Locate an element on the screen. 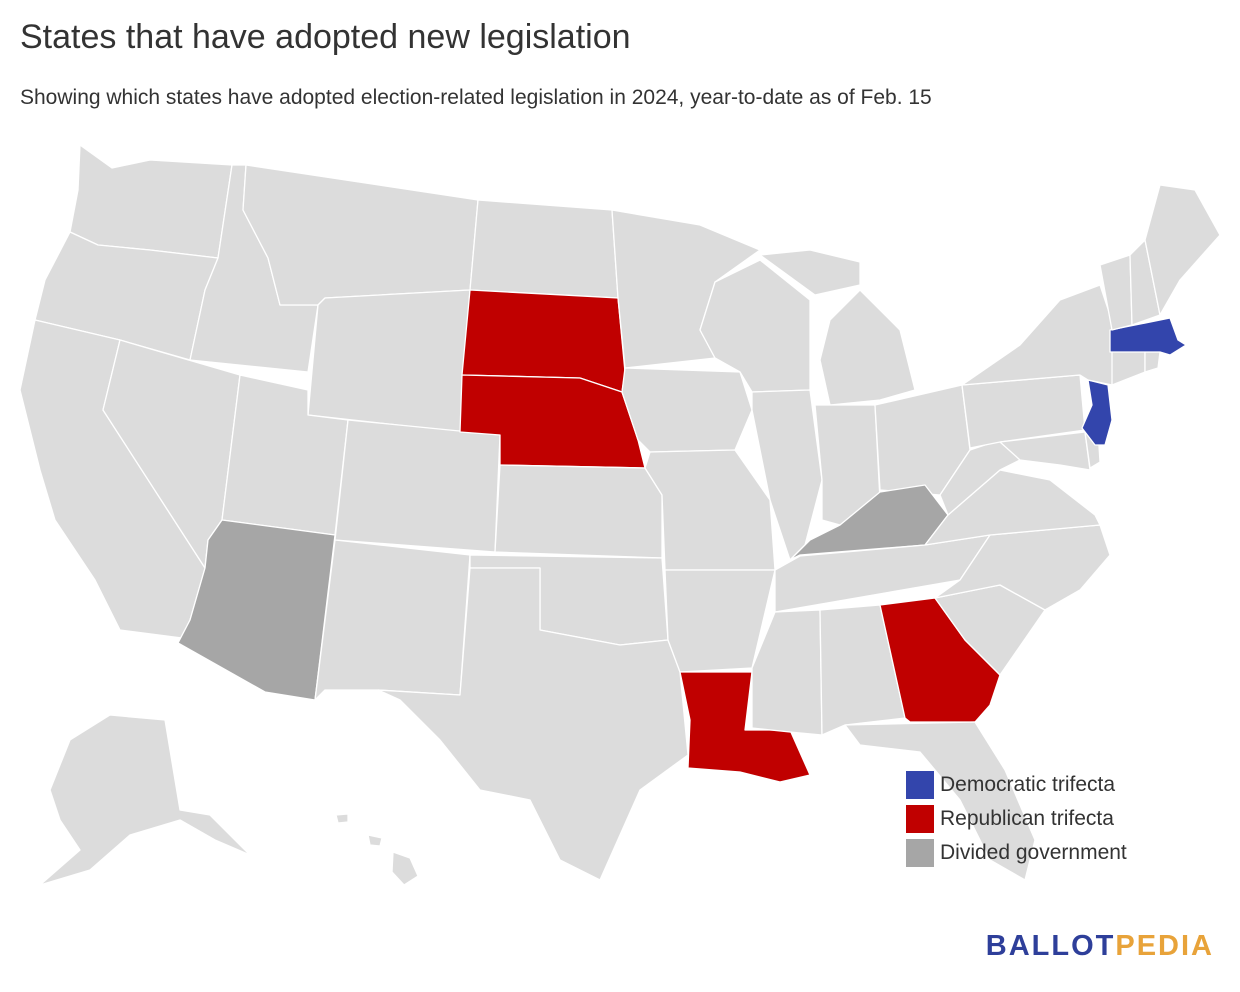  legend-swatch-democratic is located at coordinates (920, 785).